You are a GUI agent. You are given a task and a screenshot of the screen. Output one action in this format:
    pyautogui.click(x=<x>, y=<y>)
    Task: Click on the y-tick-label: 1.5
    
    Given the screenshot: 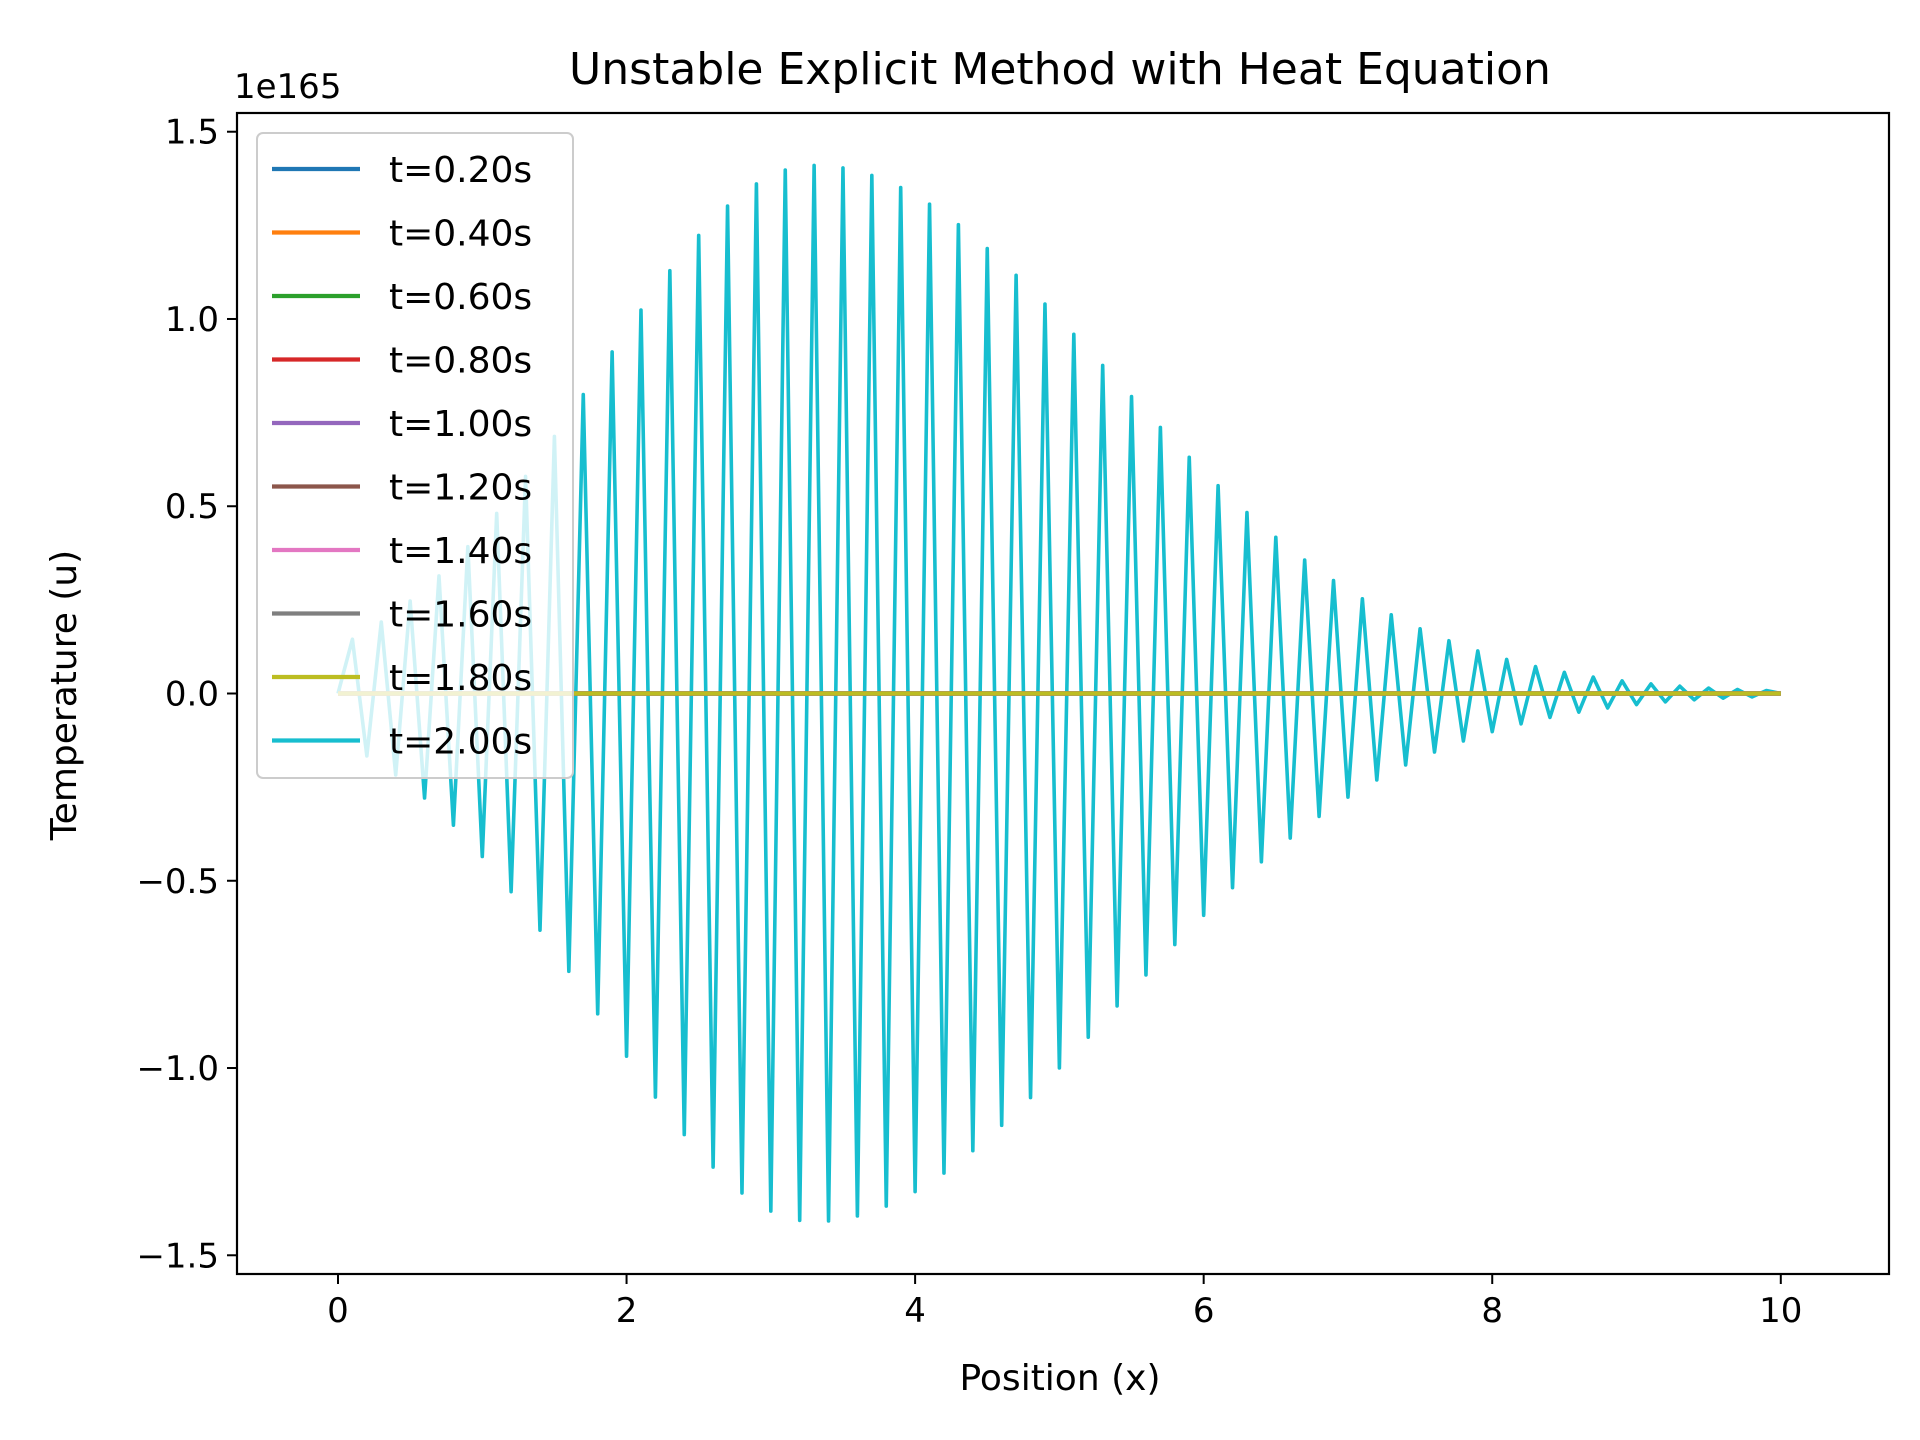 What is the action you would take?
    pyautogui.click(x=192, y=133)
    